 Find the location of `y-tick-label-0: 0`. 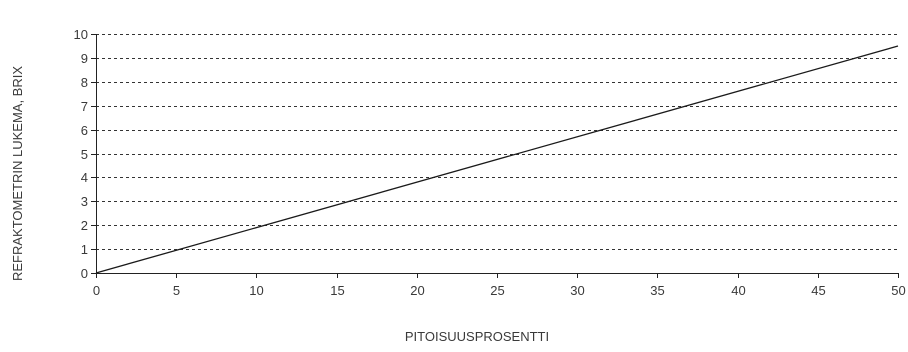

y-tick-label-0: 0 is located at coordinates (84, 273).